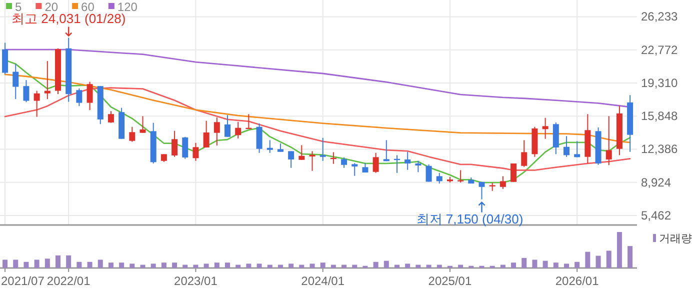 This screenshot has width=700, height=289. I want to click on legend-label: 거래량, so click(675, 239).